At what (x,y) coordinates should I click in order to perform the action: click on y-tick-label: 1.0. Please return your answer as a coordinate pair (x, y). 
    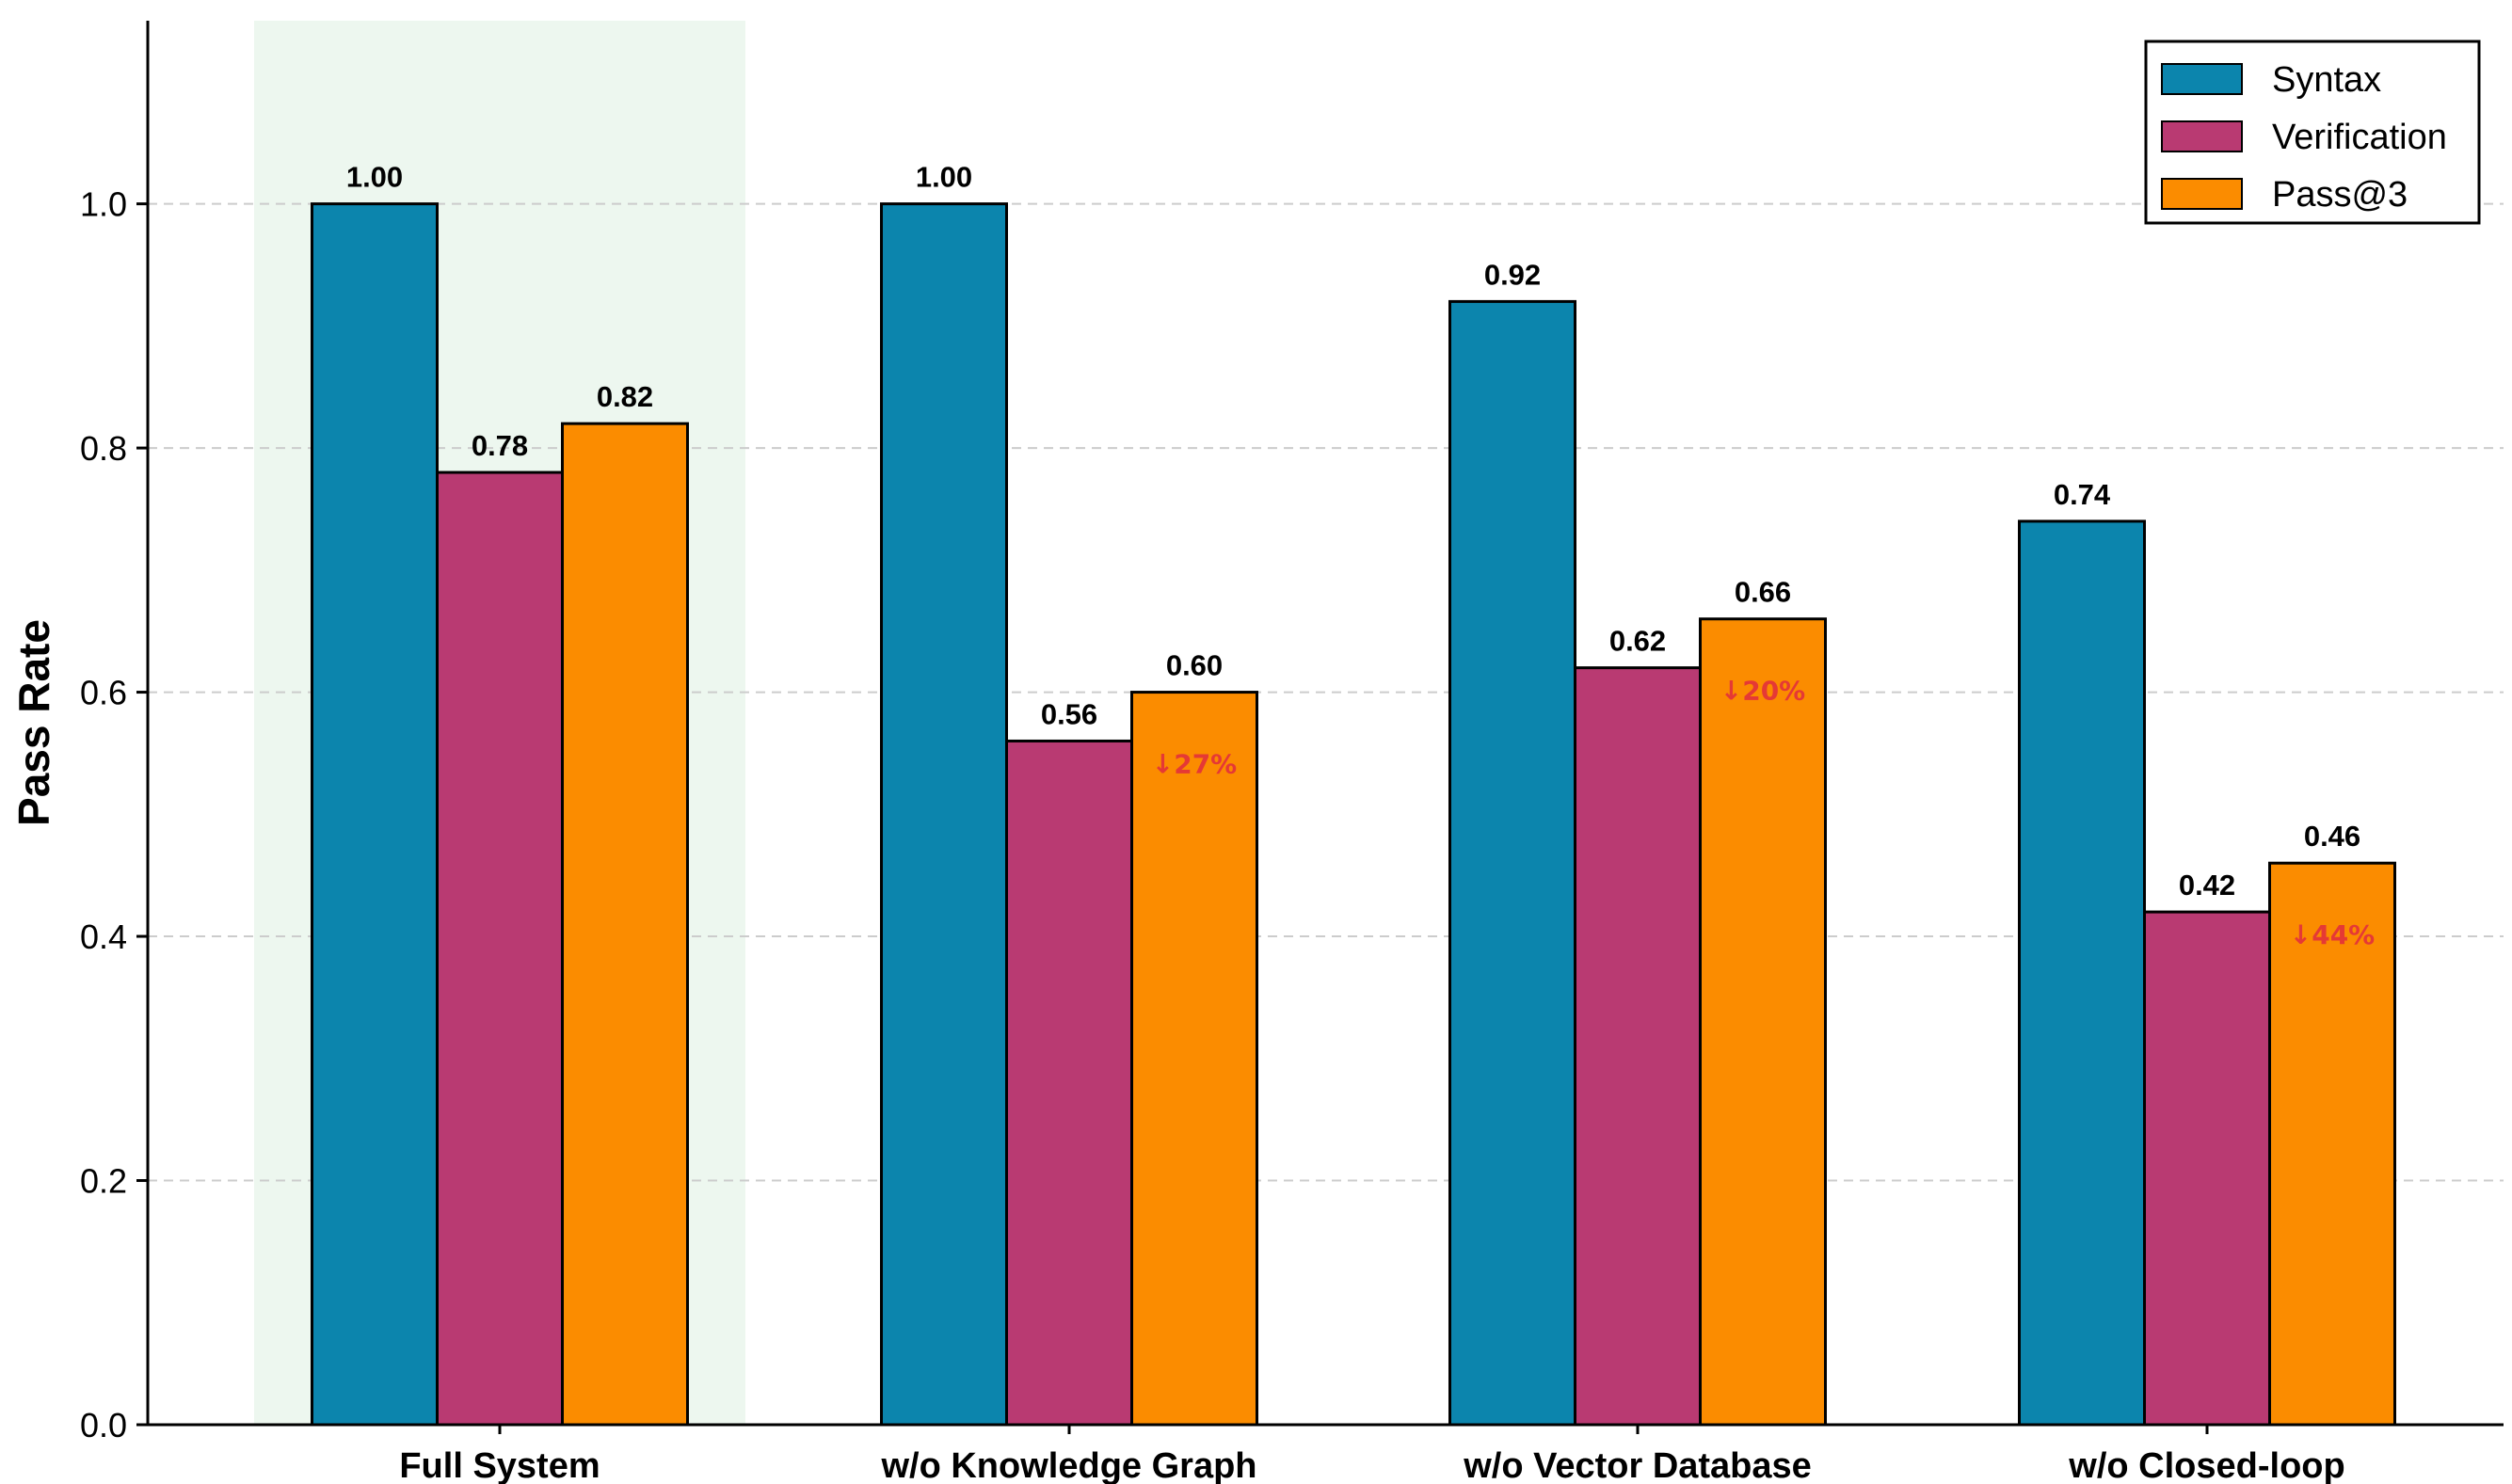
    Looking at the image, I should click on (103, 204).